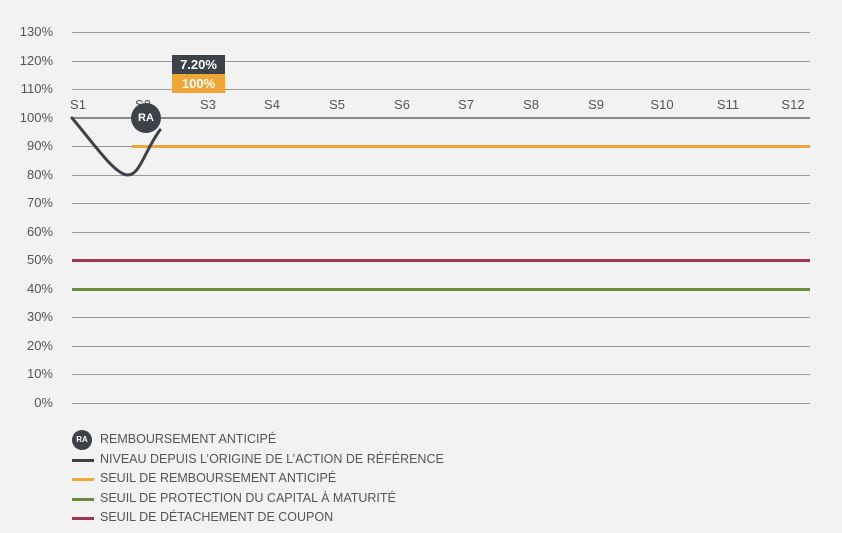 The width and height of the screenshot is (842, 533). I want to click on legend-label: REMBOURSEMENT ANTICIPÉ, so click(188, 439).